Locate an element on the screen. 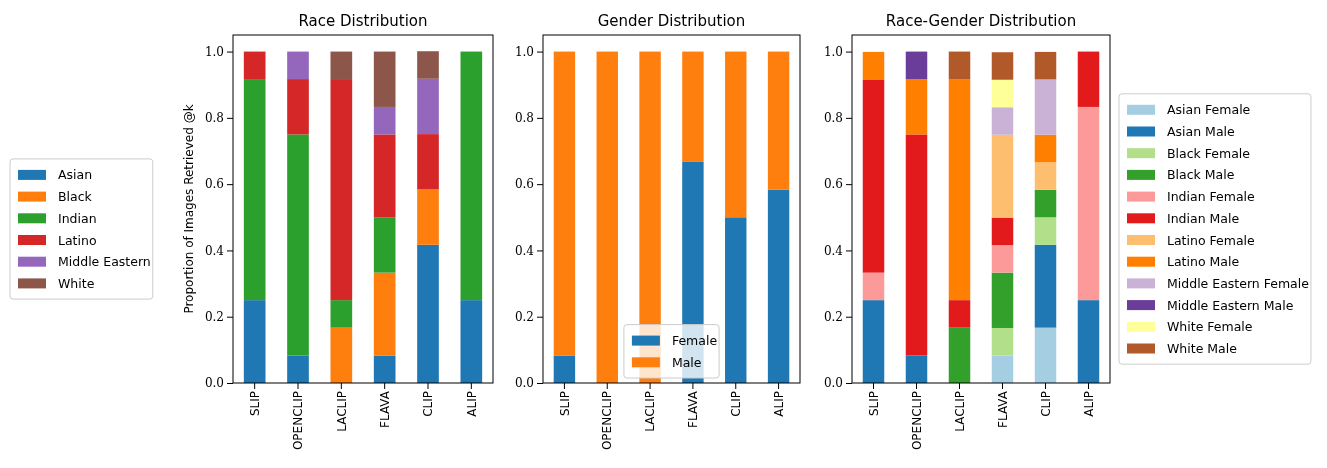  legend-label: Indian Female is located at coordinates (1211, 197).